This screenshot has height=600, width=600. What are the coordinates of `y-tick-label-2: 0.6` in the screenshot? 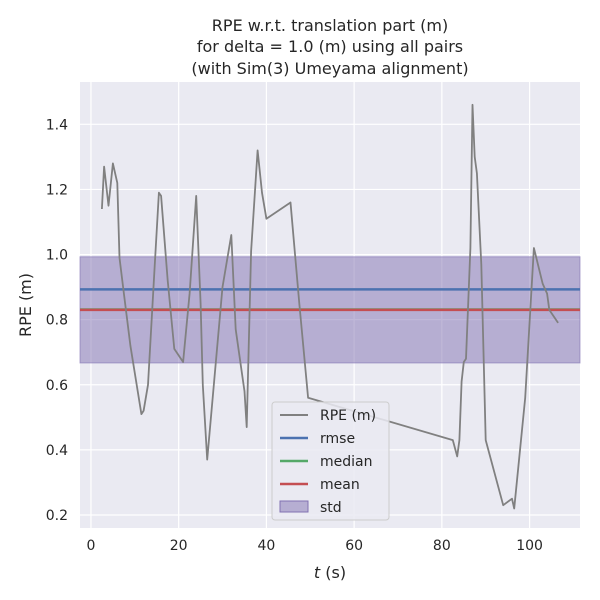 It's located at (57, 386).